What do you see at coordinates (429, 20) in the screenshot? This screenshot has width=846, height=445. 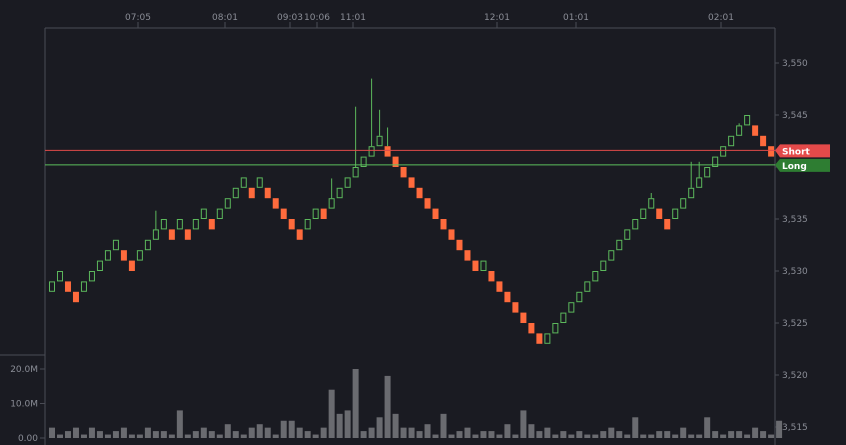 I see `x-axis-ticks: 07:05 08:01 09:03 10:06 11:01 12:01 01:01 02:01` at bounding box center [429, 20].